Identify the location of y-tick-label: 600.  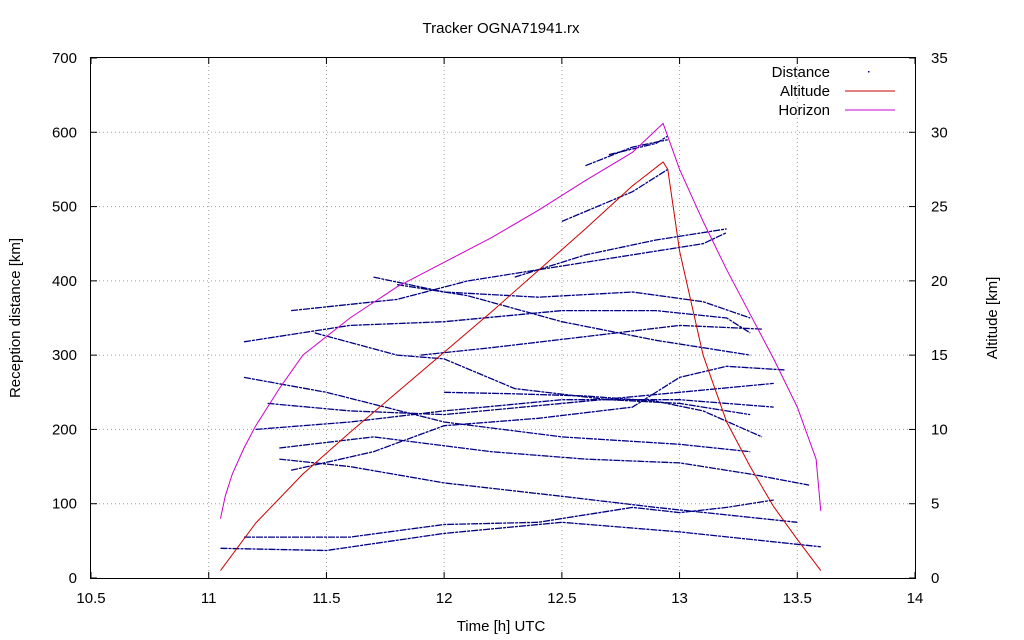
(64, 132).